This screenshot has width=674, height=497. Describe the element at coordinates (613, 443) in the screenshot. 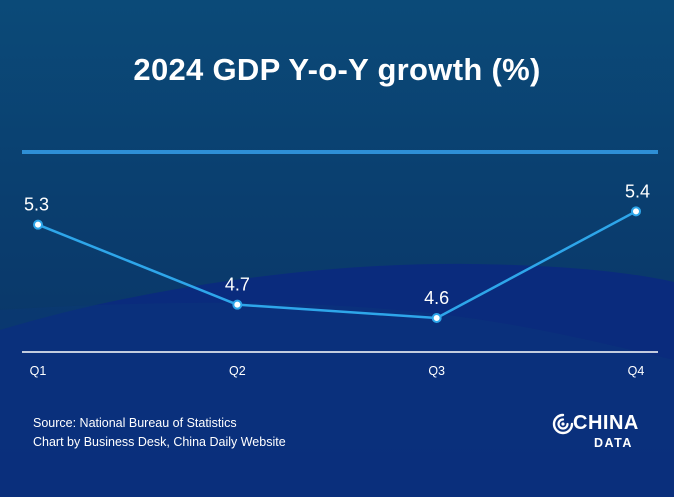

I see `logo-word-data: DATA` at that location.